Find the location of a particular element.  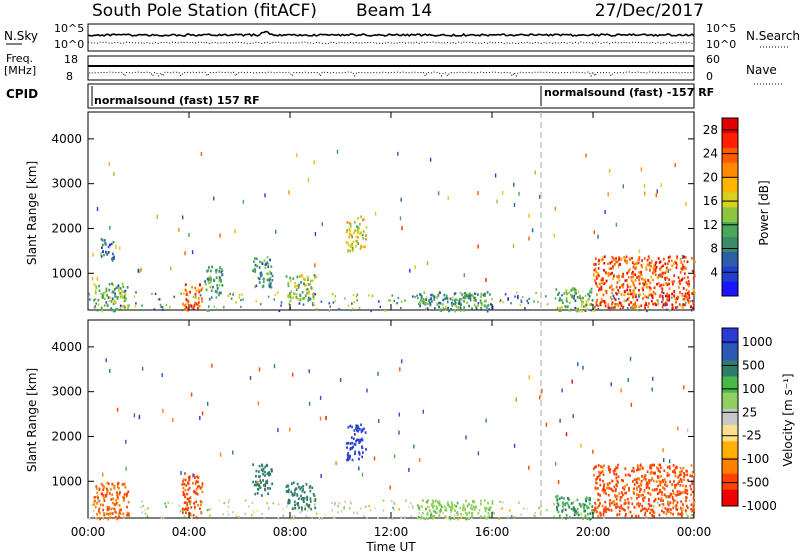

freq-tick-top: 18 is located at coordinates (71, 59).